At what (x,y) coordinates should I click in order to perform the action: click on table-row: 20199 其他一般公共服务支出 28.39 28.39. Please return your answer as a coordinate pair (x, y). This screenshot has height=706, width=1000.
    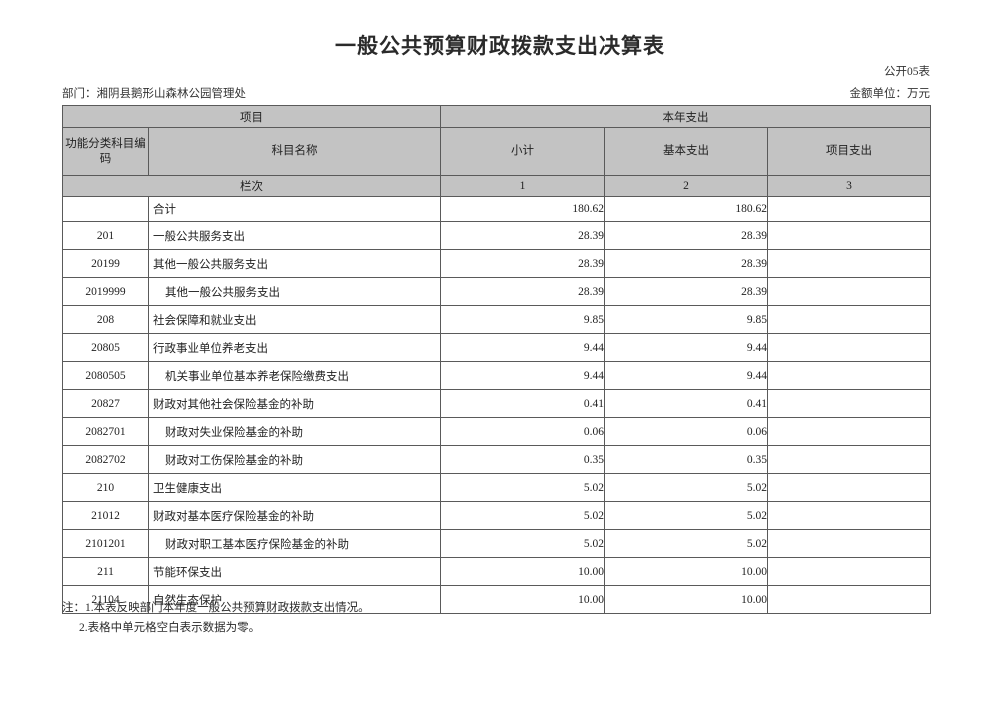
    Looking at the image, I should click on (497, 263).